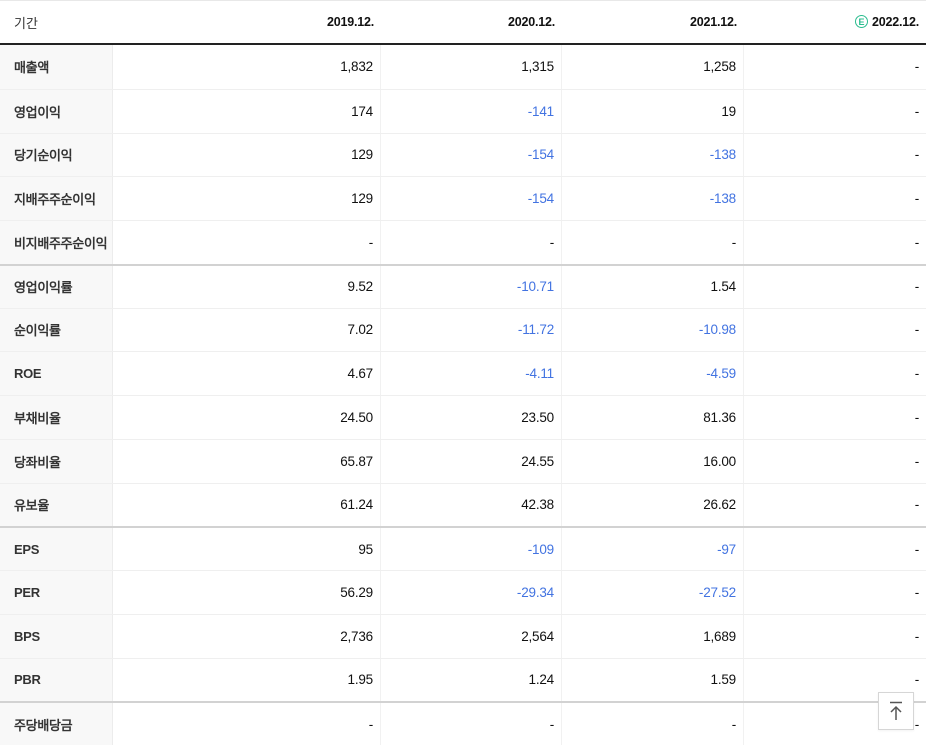 The width and height of the screenshot is (926, 745). Describe the element at coordinates (653, 549) in the screenshot. I see `row-value: -97` at that location.